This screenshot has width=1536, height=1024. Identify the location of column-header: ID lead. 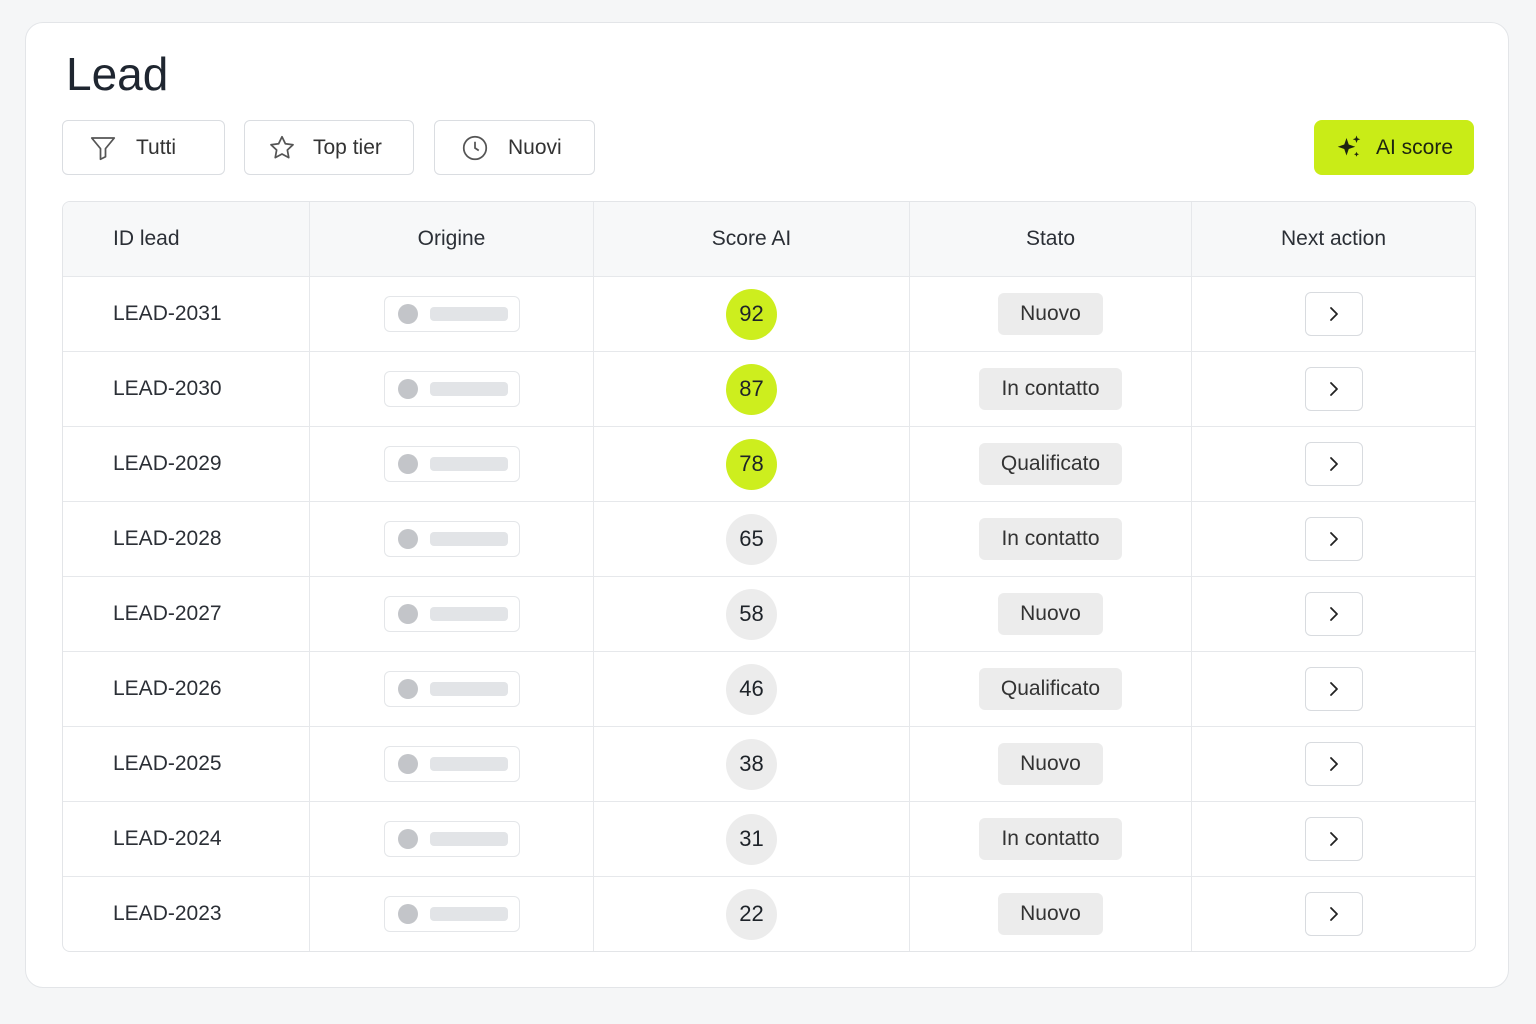
(146, 238).